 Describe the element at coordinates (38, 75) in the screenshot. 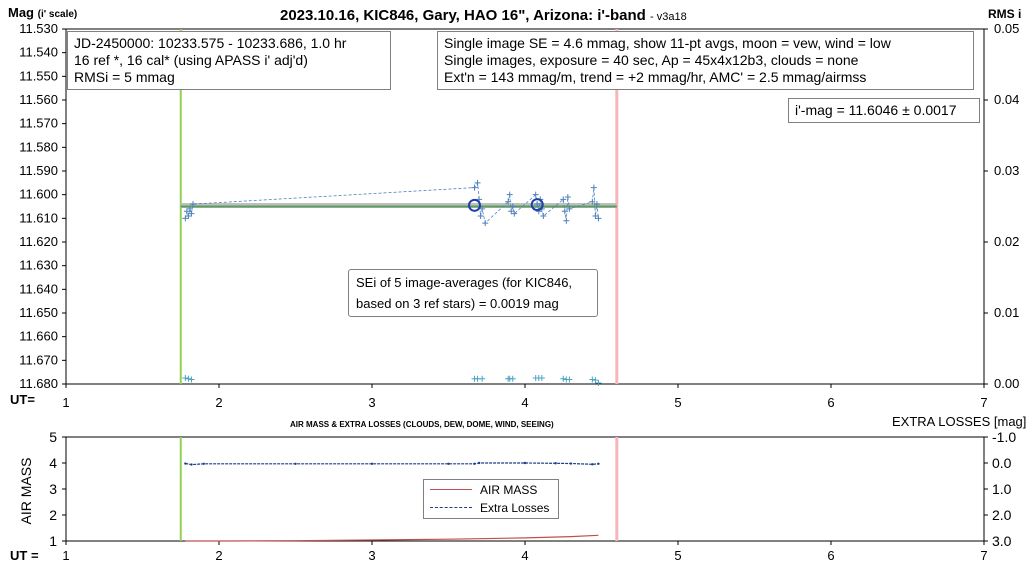

I see `top-y-tick-label: 11.550` at that location.